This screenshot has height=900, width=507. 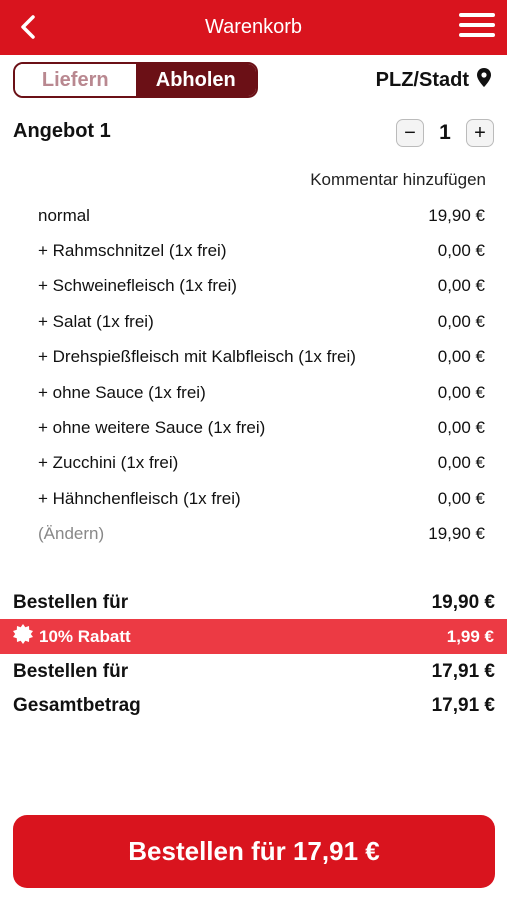 What do you see at coordinates (132, 251) in the screenshot?
I see `item-label: + Rahmschnitzel (1x frei)` at bounding box center [132, 251].